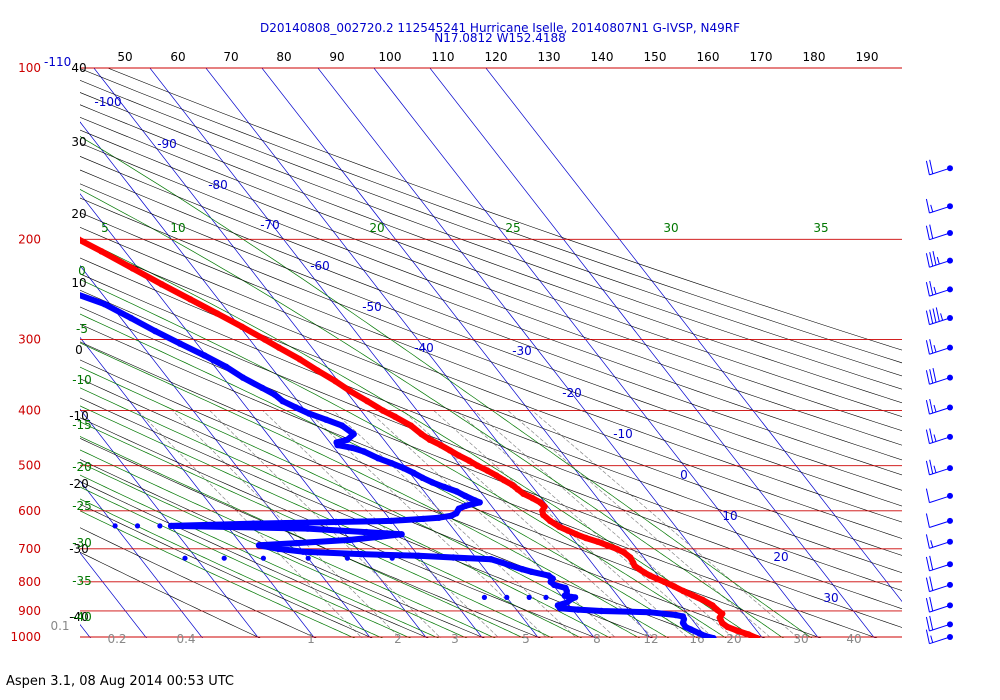  Describe the element at coordinates (800, 639) in the screenshot. I see `mixing-ratio-label: 30` at that location.